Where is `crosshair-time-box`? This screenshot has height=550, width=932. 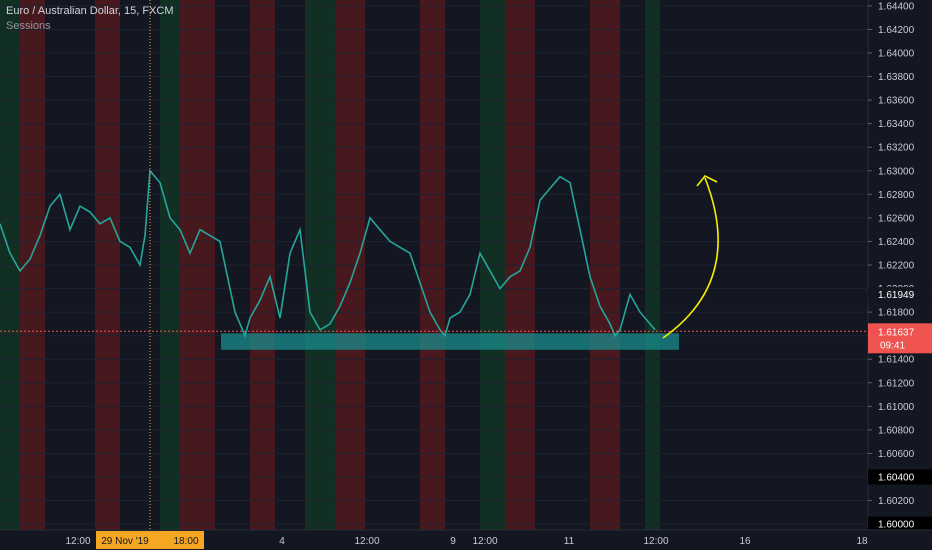 crosshair-time-box is located at coordinates (150, 540).